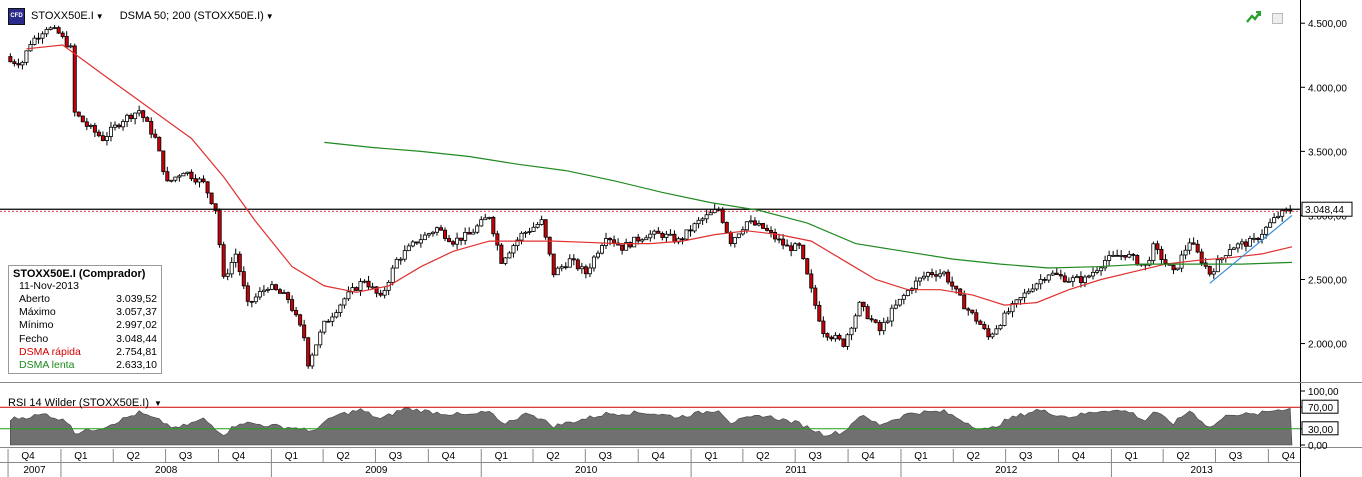  What do you see at coordinates (1236, 456) in the screenshot?
I see `quarter-label: Q3` at bounding box center [1236, 456].